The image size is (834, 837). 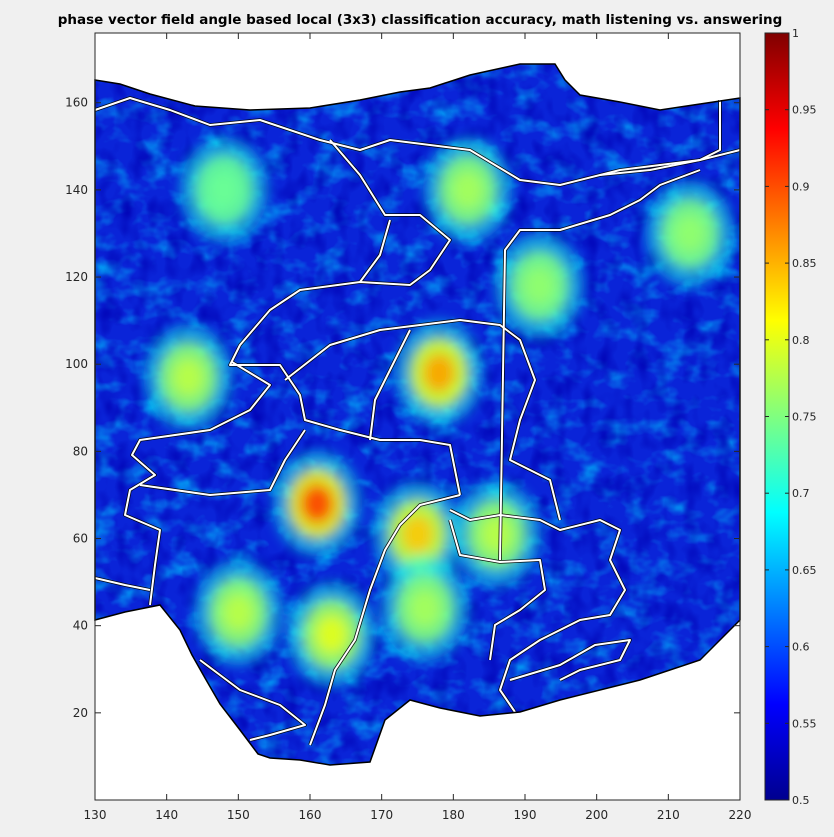 What do you see at coordinates (801, 647) in the screenshot?
I see `colorbar-tick-label: 0.6` at bounding box center [801, 647].